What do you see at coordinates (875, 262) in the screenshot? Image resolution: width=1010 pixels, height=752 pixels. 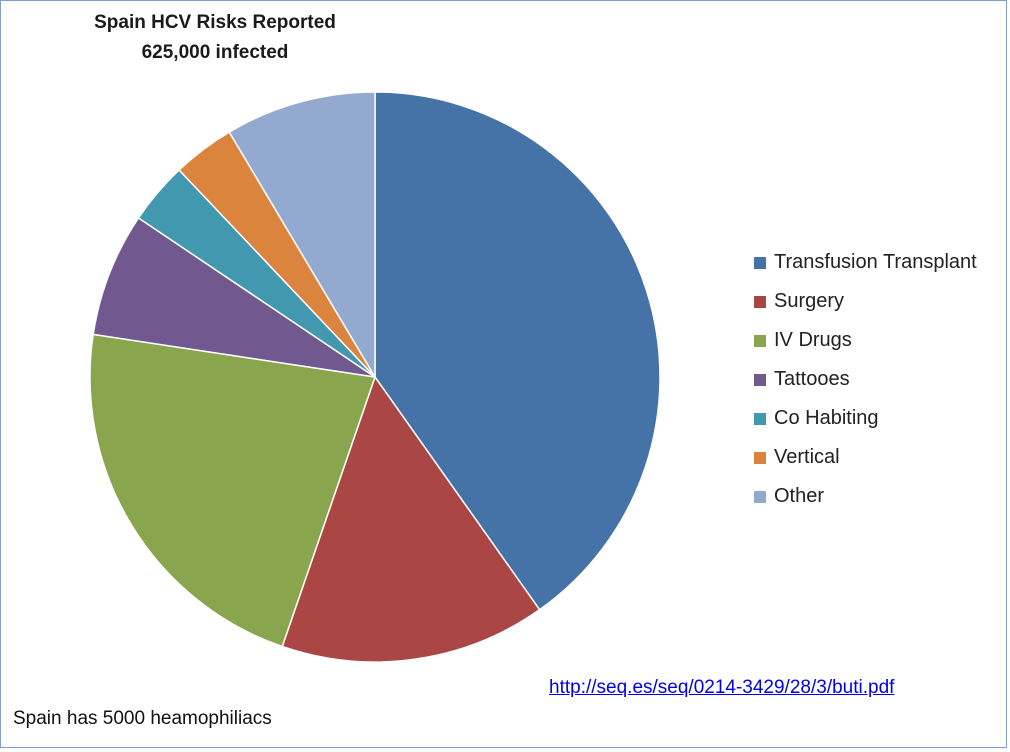 I see `legend-label: Transfusion Transplant` at bounding box center [875, 262].